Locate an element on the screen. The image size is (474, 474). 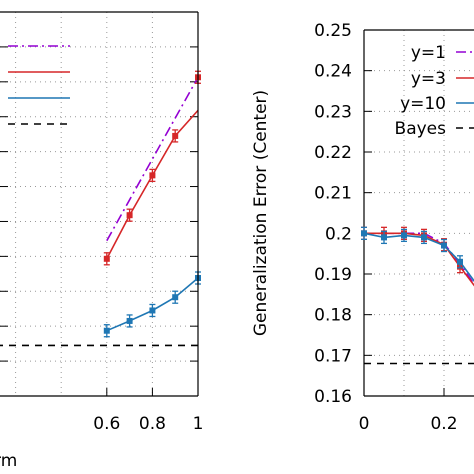
right-ytick-label-6: 0.22 is located at coordinates (333, 153).